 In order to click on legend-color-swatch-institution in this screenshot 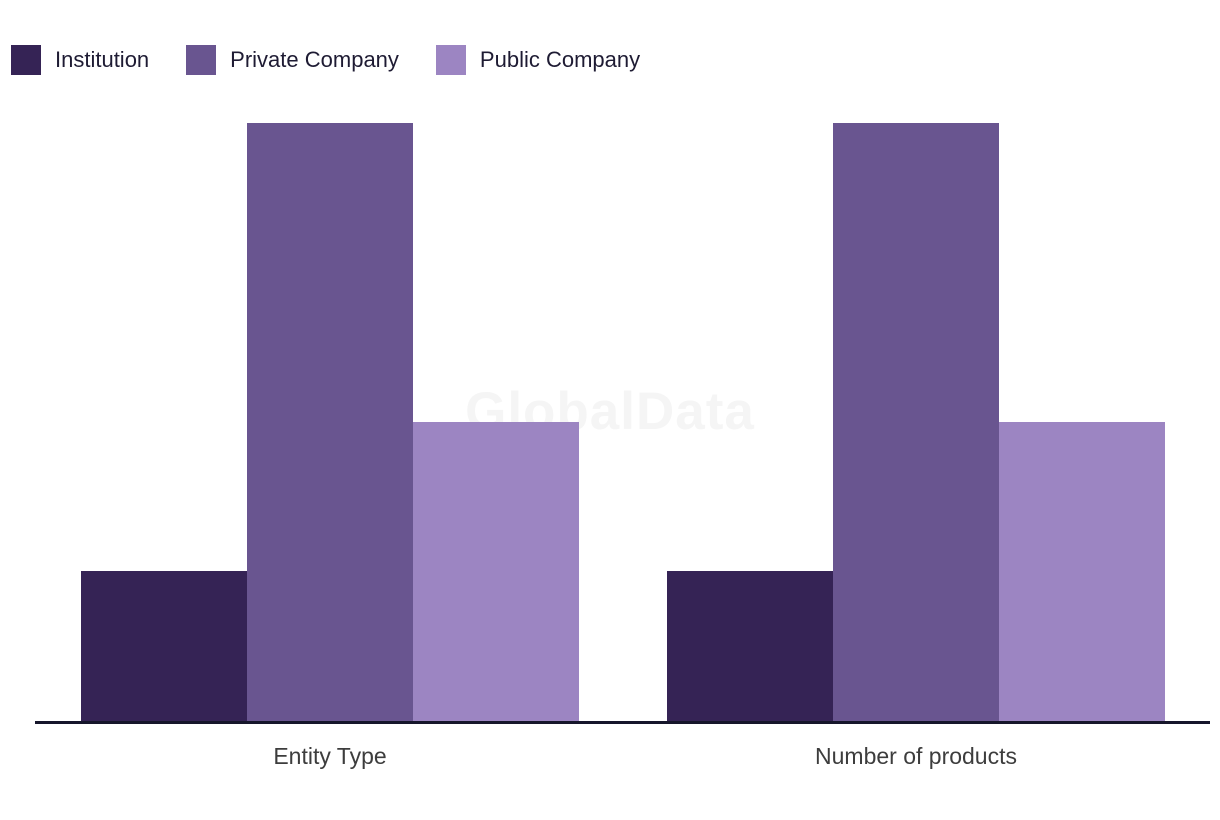, I will do `click(26, 60)`.